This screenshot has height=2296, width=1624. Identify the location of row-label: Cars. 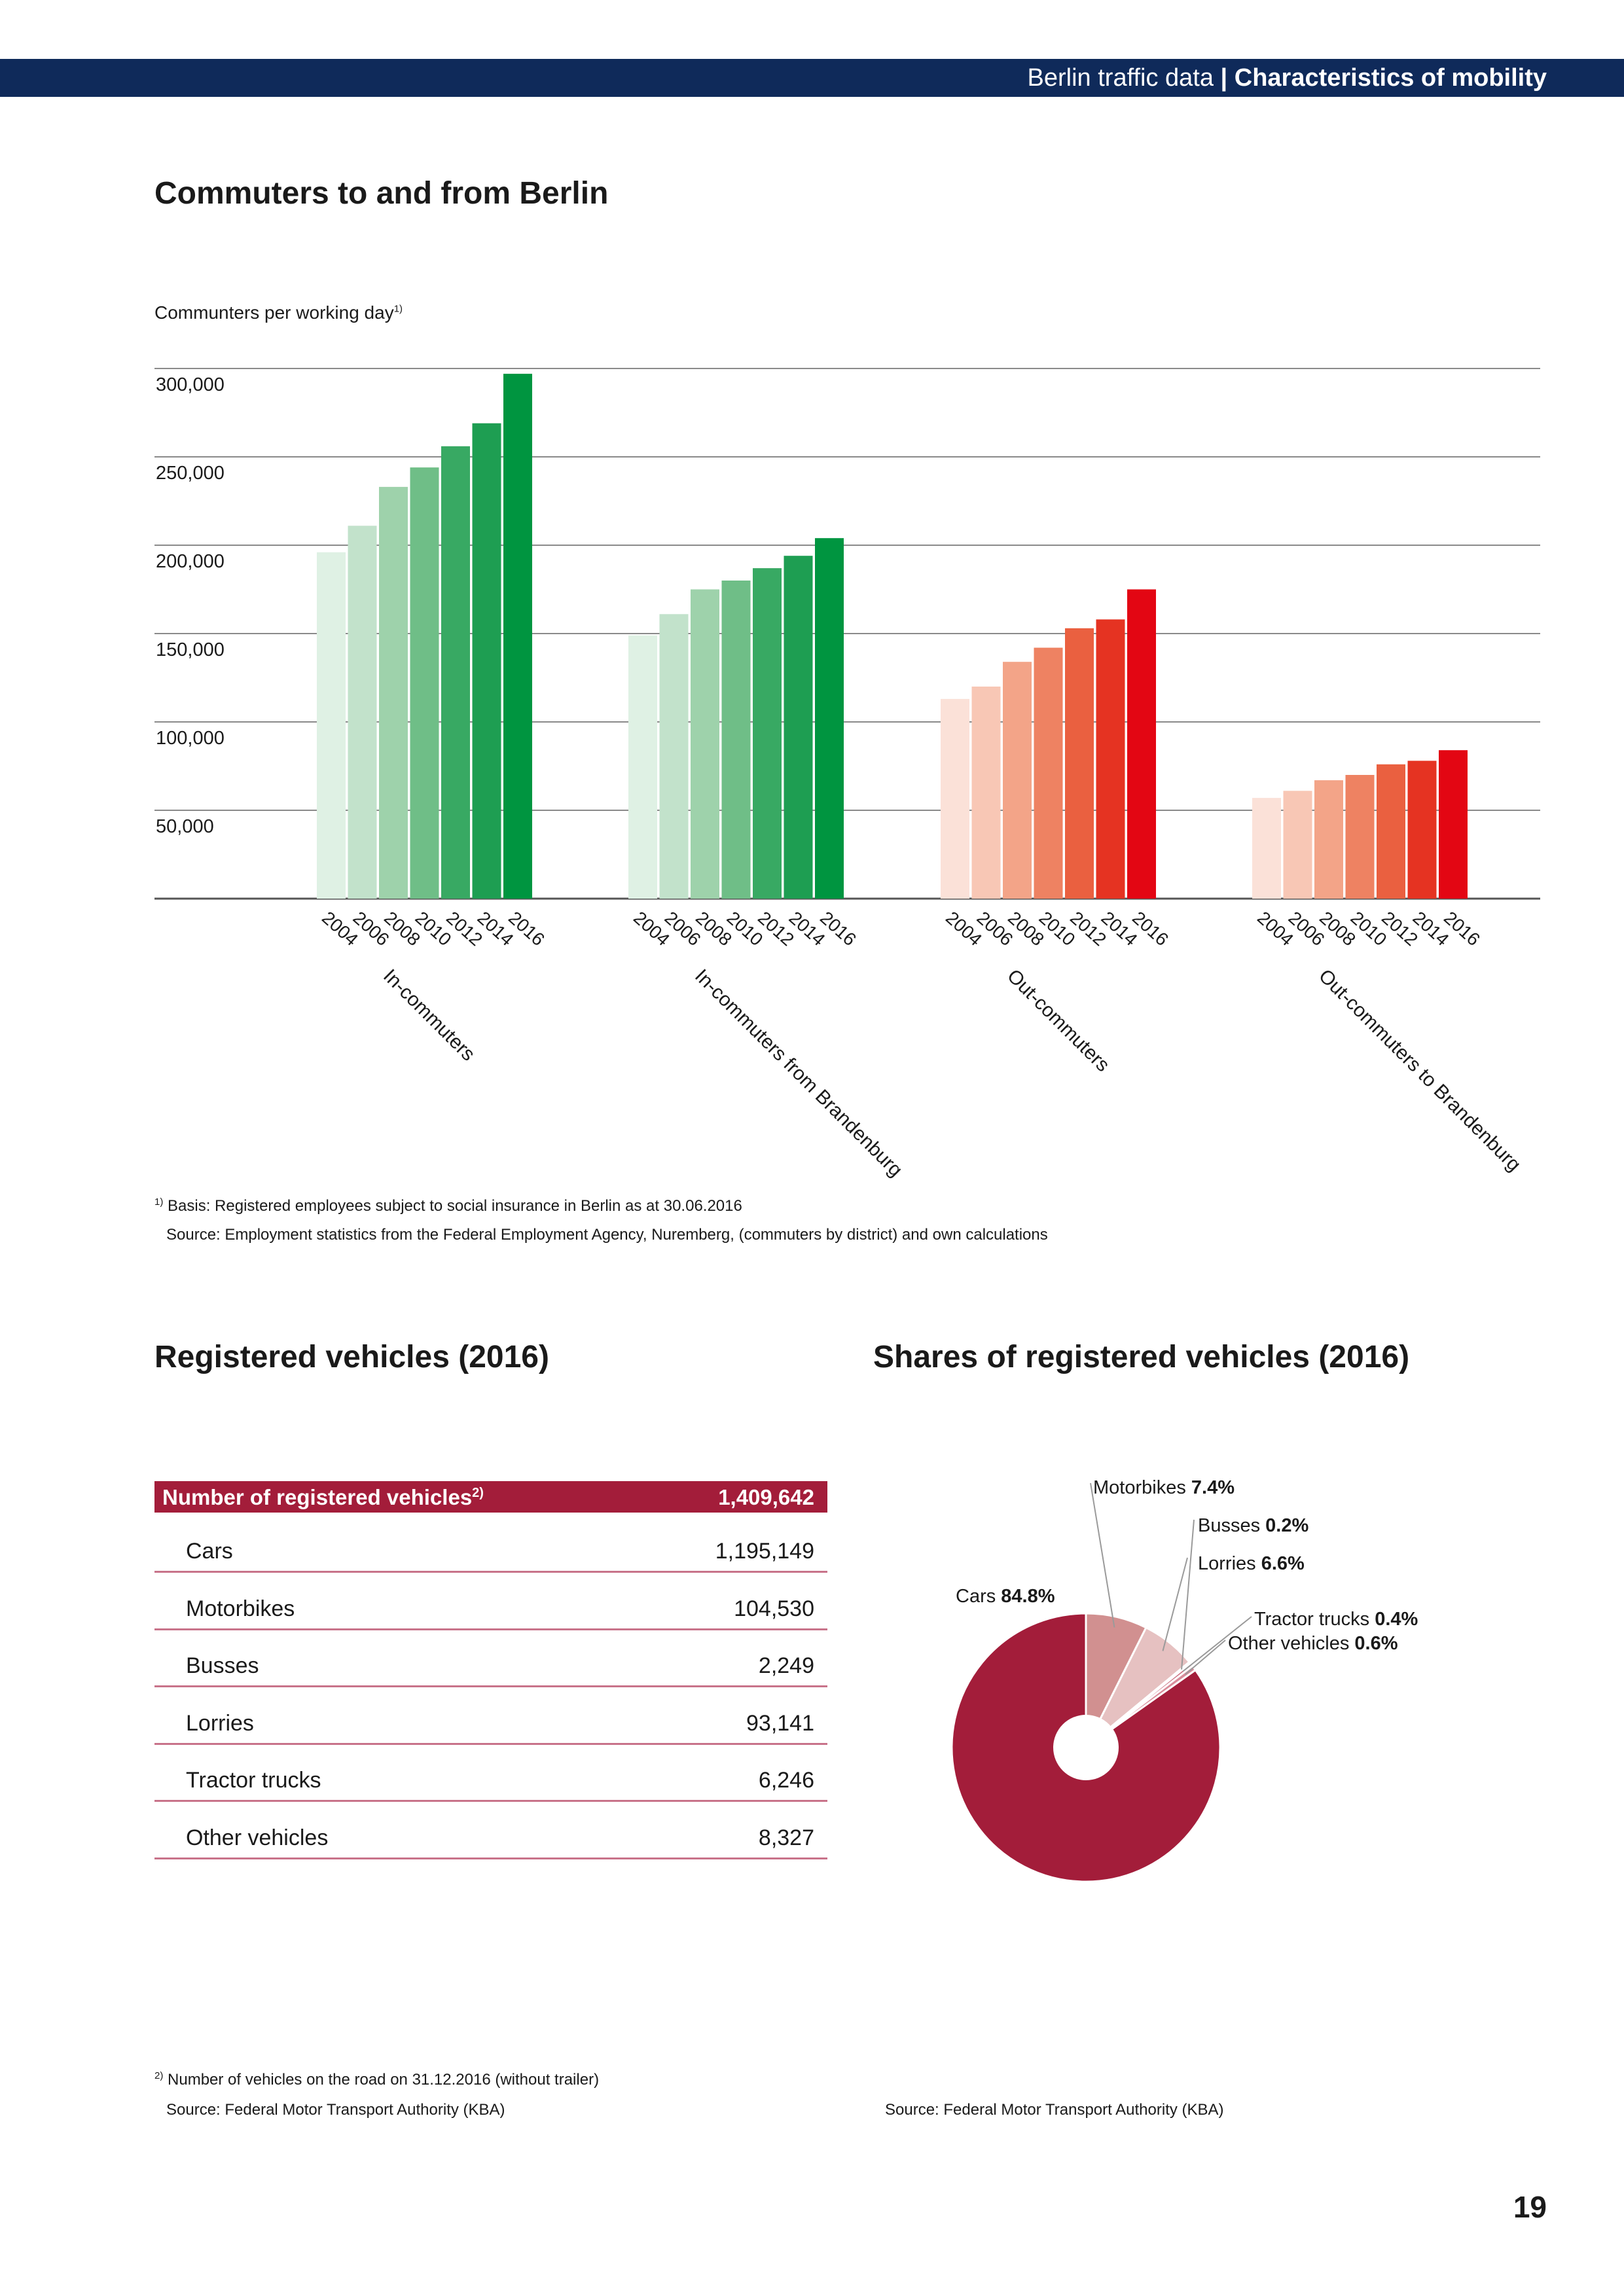
(209, 1551).